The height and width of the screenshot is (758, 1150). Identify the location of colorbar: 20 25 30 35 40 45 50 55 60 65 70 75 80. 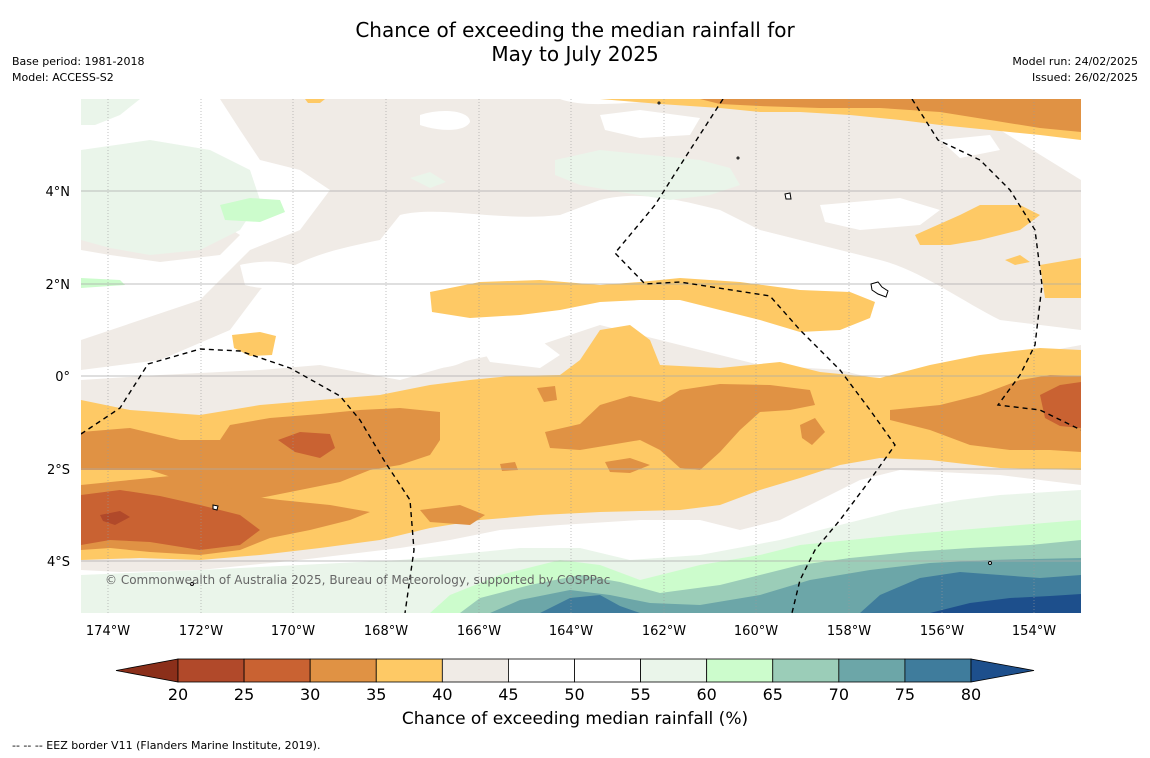
(575, 681).